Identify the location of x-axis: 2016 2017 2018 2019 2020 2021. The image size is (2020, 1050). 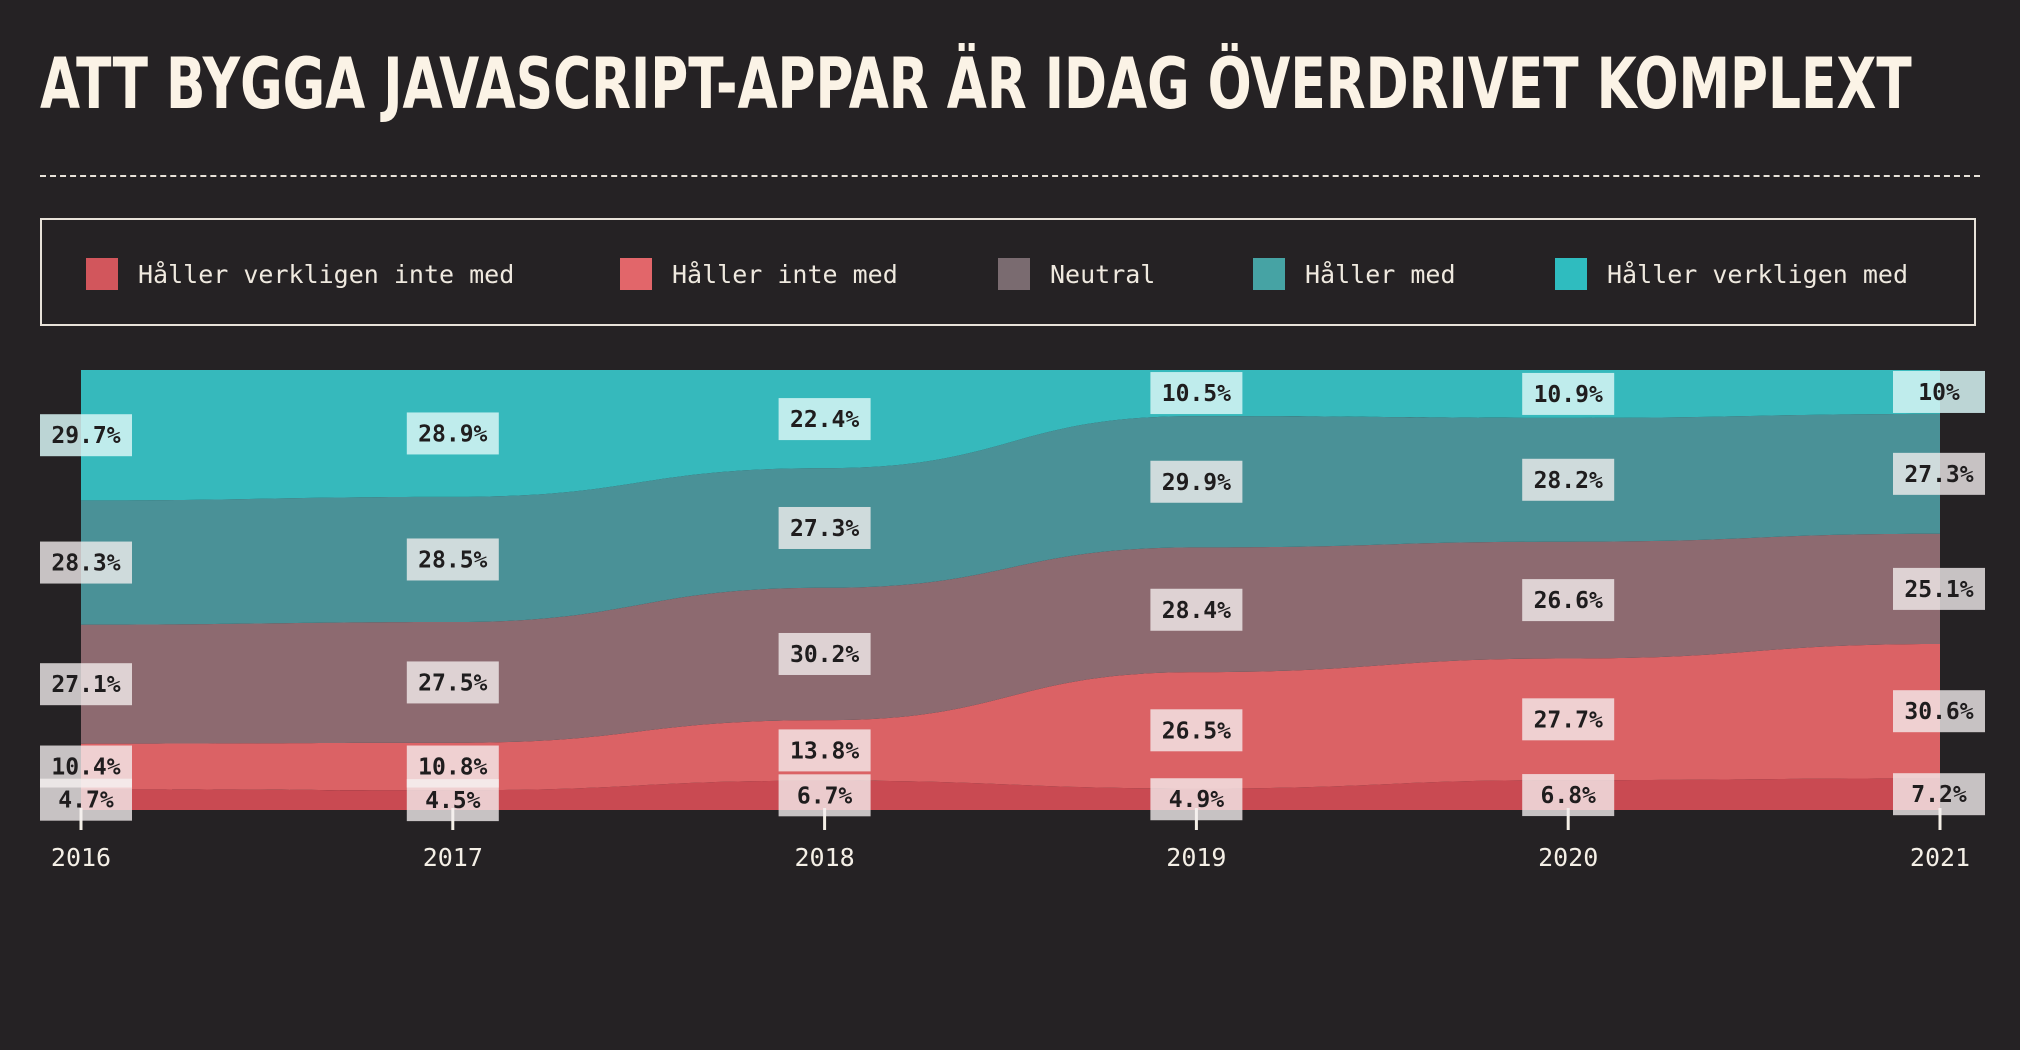
(1010, 840).